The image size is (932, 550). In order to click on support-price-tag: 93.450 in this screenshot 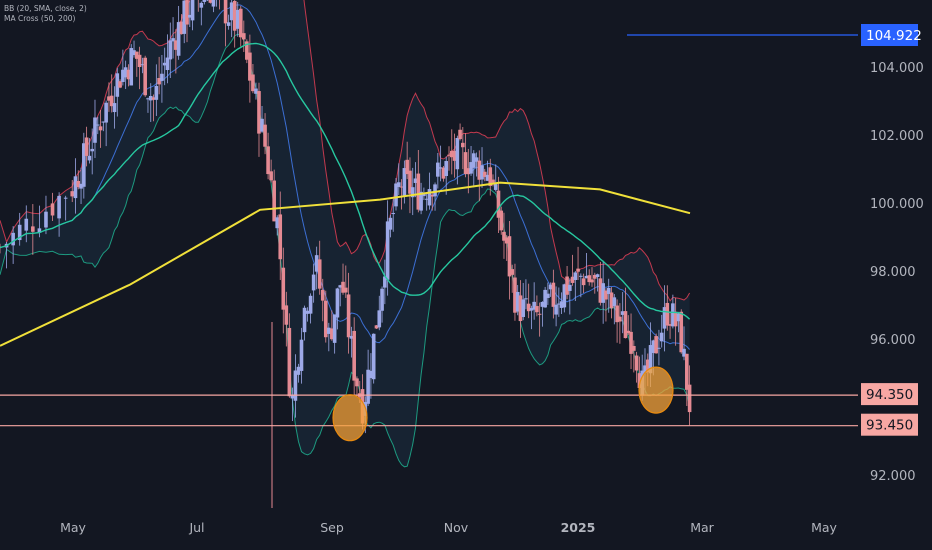, I will do `click(889, 426)`.